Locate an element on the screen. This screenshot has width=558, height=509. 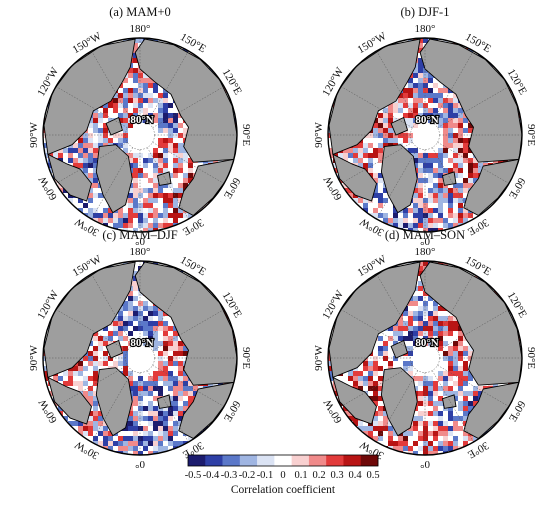
longitude-label: 0° is located at coordinates (140, 464).